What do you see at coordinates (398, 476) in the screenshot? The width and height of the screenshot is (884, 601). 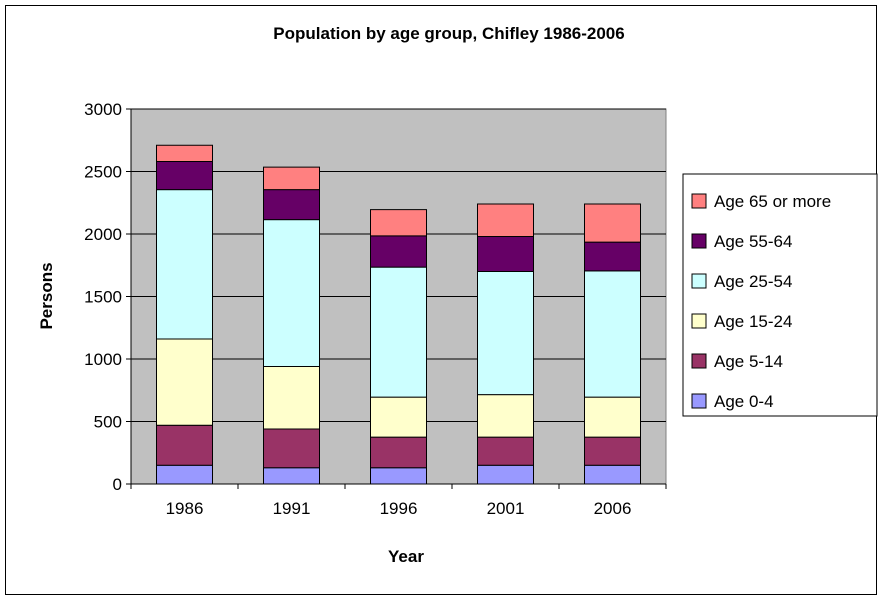 I see `bar-segment-age-0-4-1996` at bounding box center [398, 476].